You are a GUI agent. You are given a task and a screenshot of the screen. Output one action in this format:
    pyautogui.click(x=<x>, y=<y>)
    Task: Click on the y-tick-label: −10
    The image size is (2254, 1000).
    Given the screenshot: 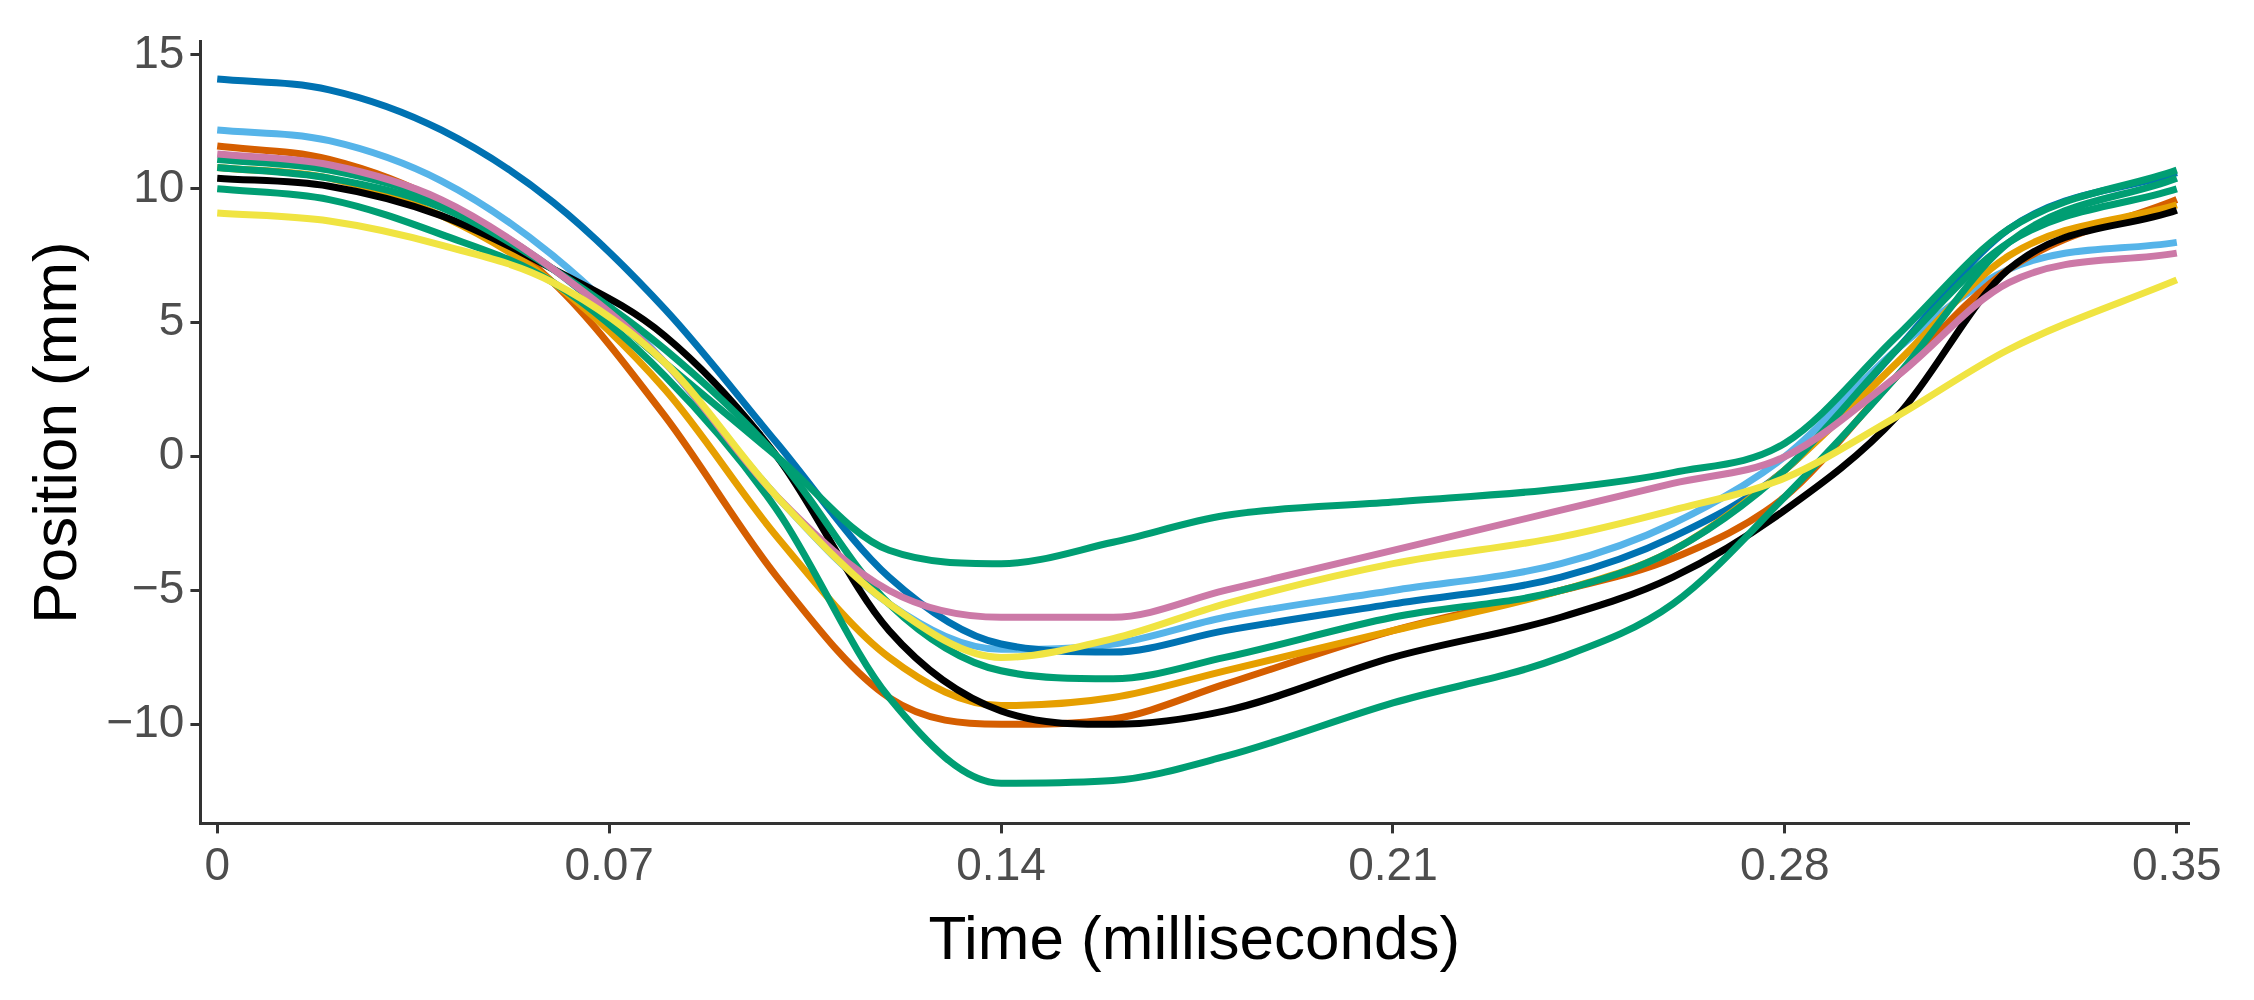 What is the action you would take?
    pyautogui.click(x=145, y=721)
    